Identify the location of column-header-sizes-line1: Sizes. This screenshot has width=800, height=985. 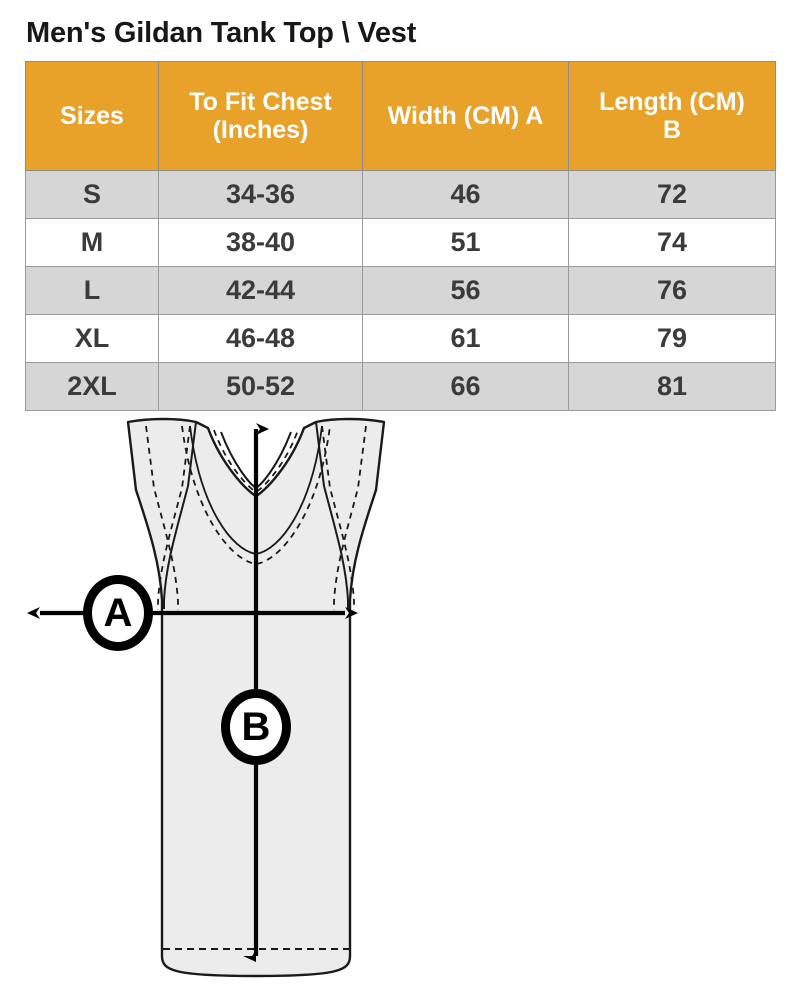
(92, 116).